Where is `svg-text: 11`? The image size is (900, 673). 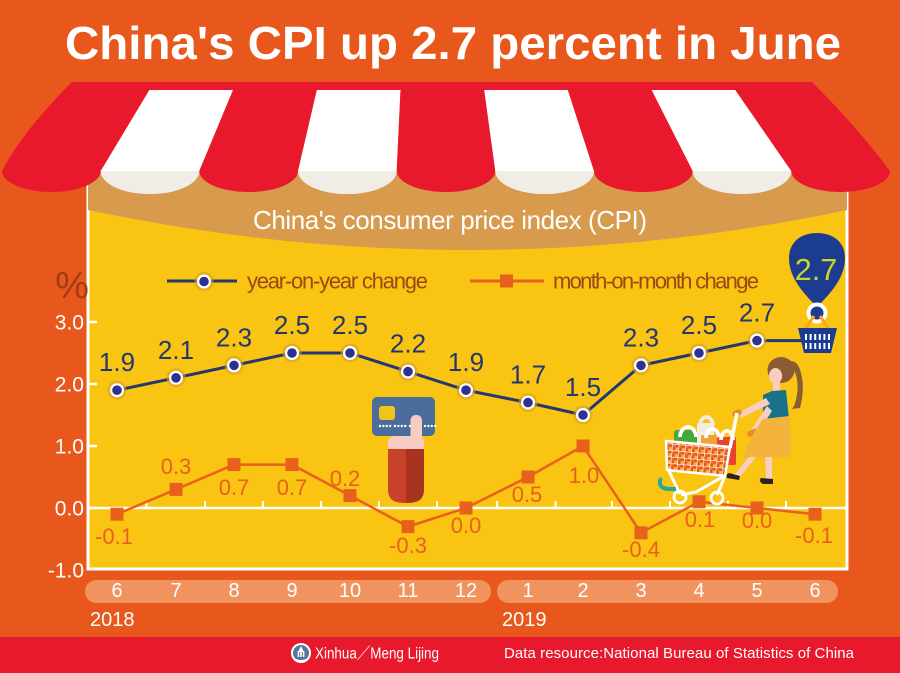 svg-text: 11 is located at coordinates (408, 591).